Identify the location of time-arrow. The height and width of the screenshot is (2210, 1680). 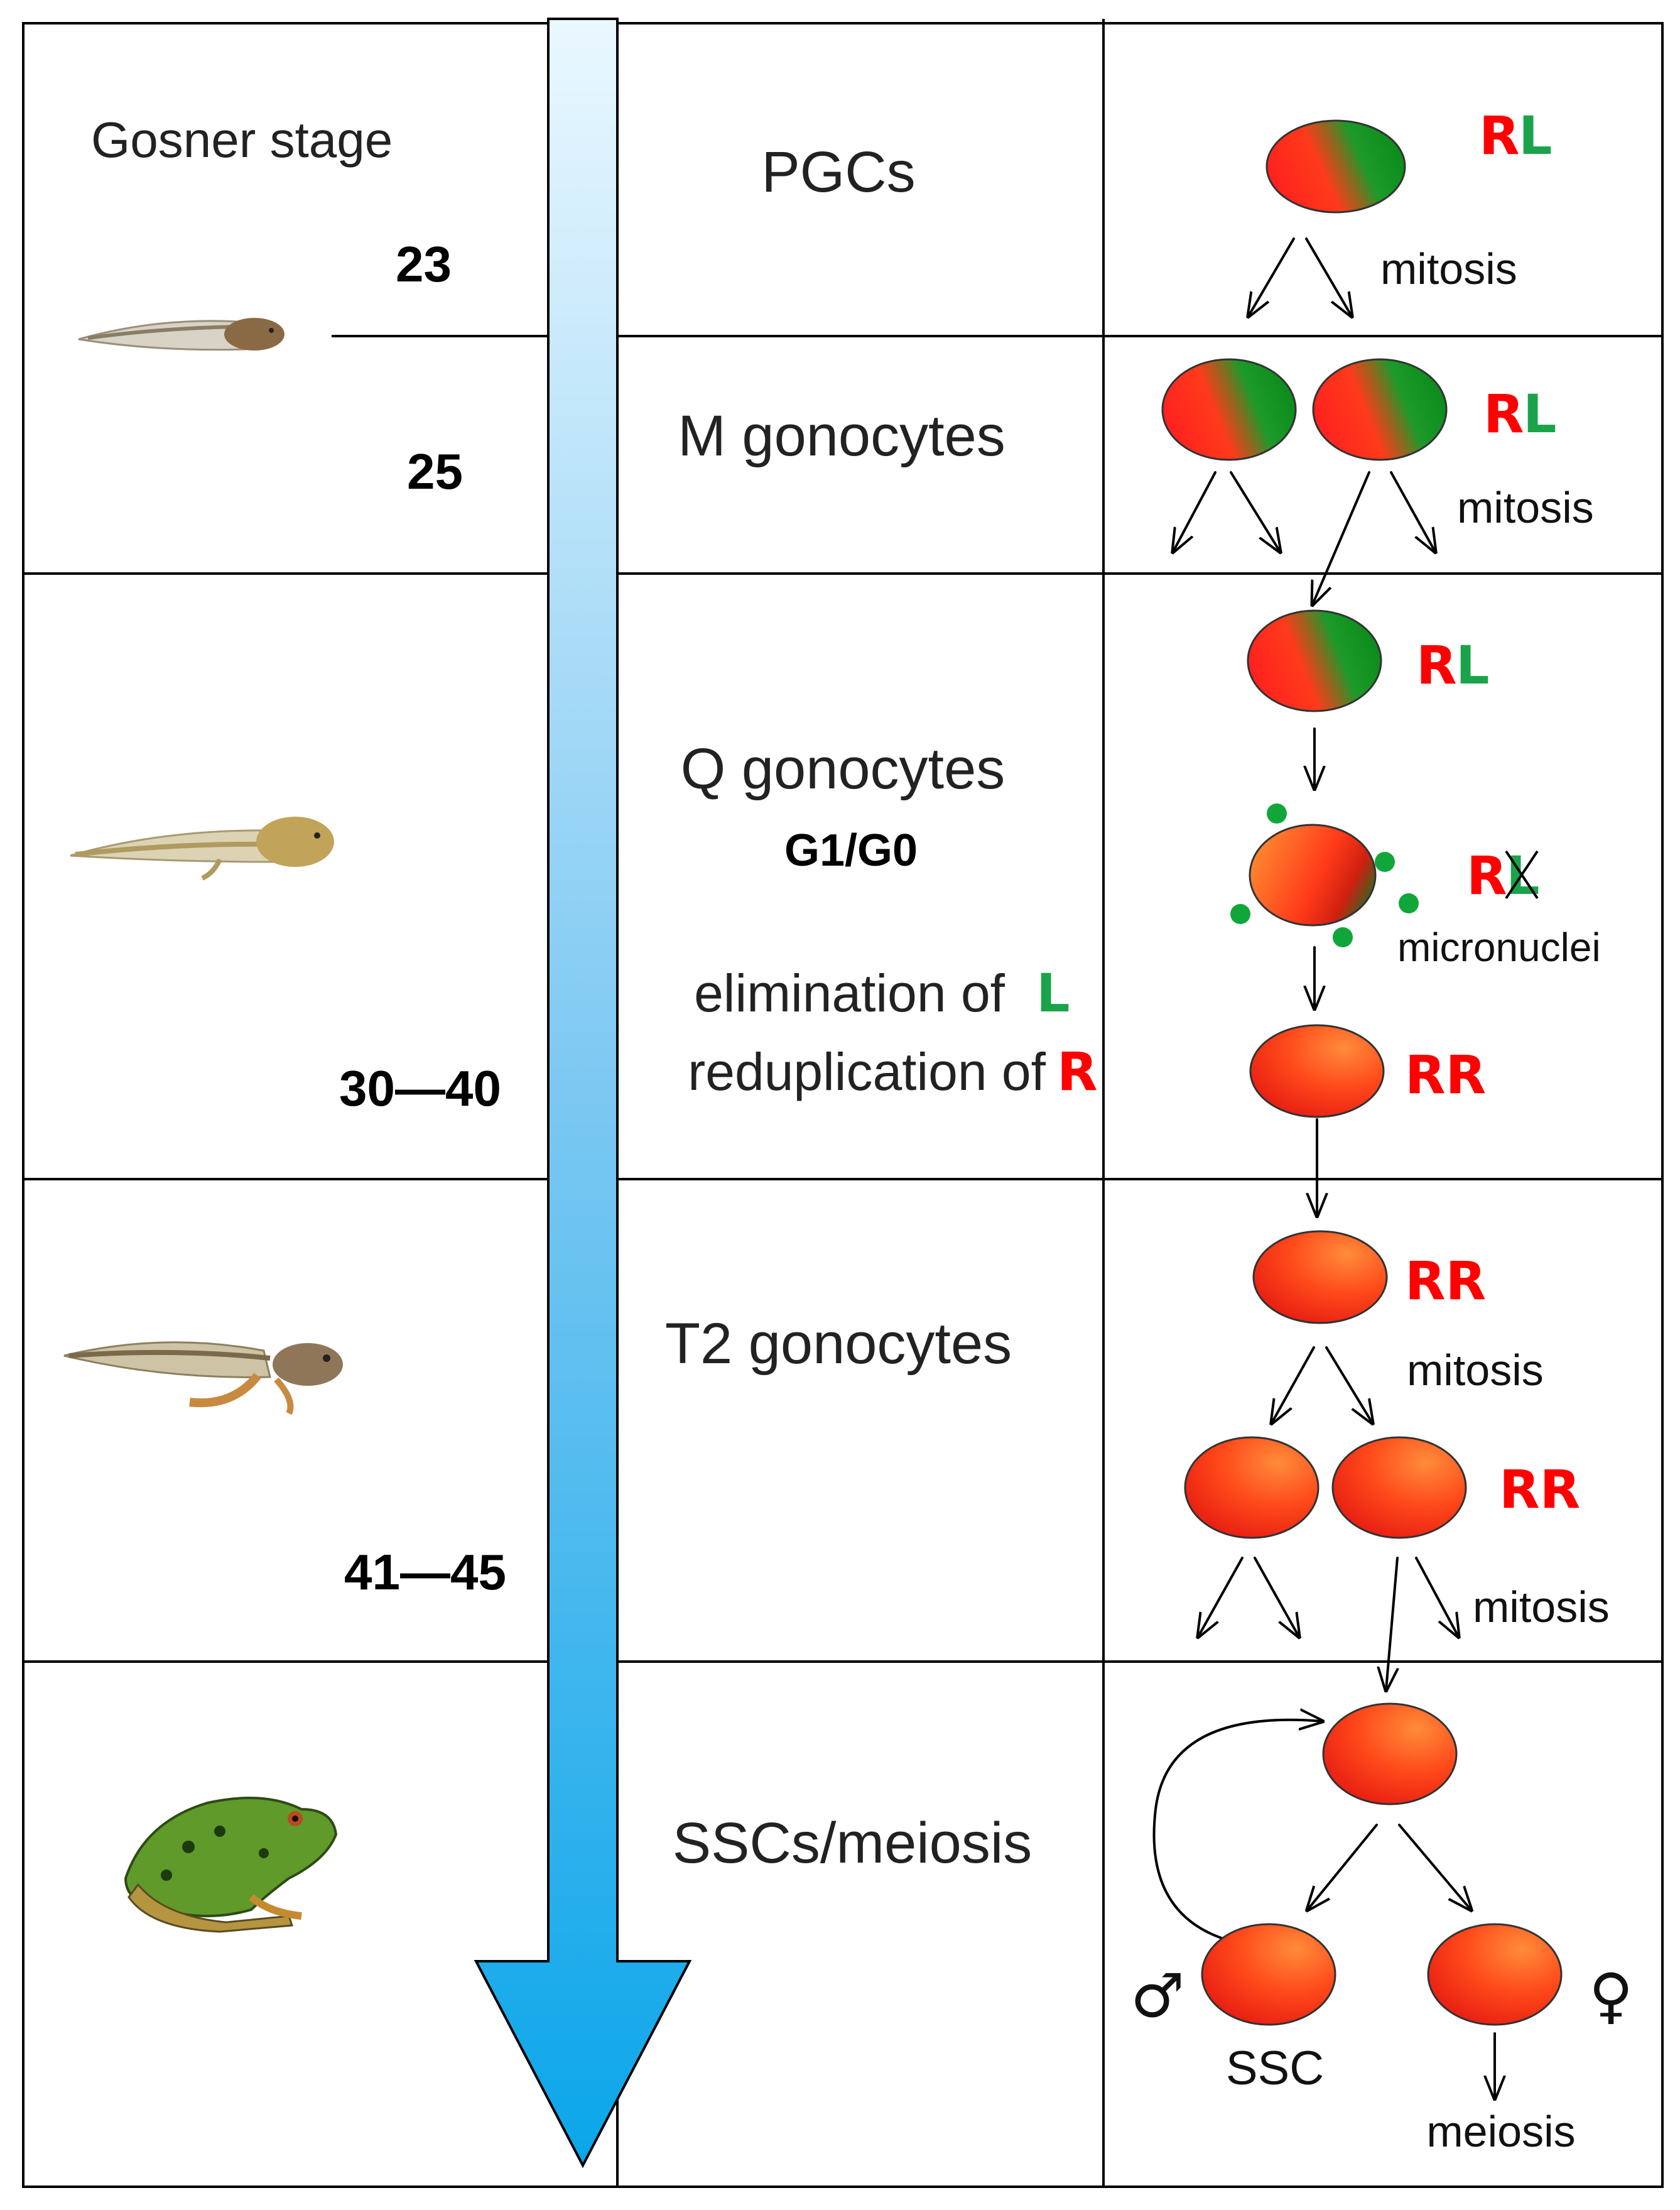
(583, 1093).